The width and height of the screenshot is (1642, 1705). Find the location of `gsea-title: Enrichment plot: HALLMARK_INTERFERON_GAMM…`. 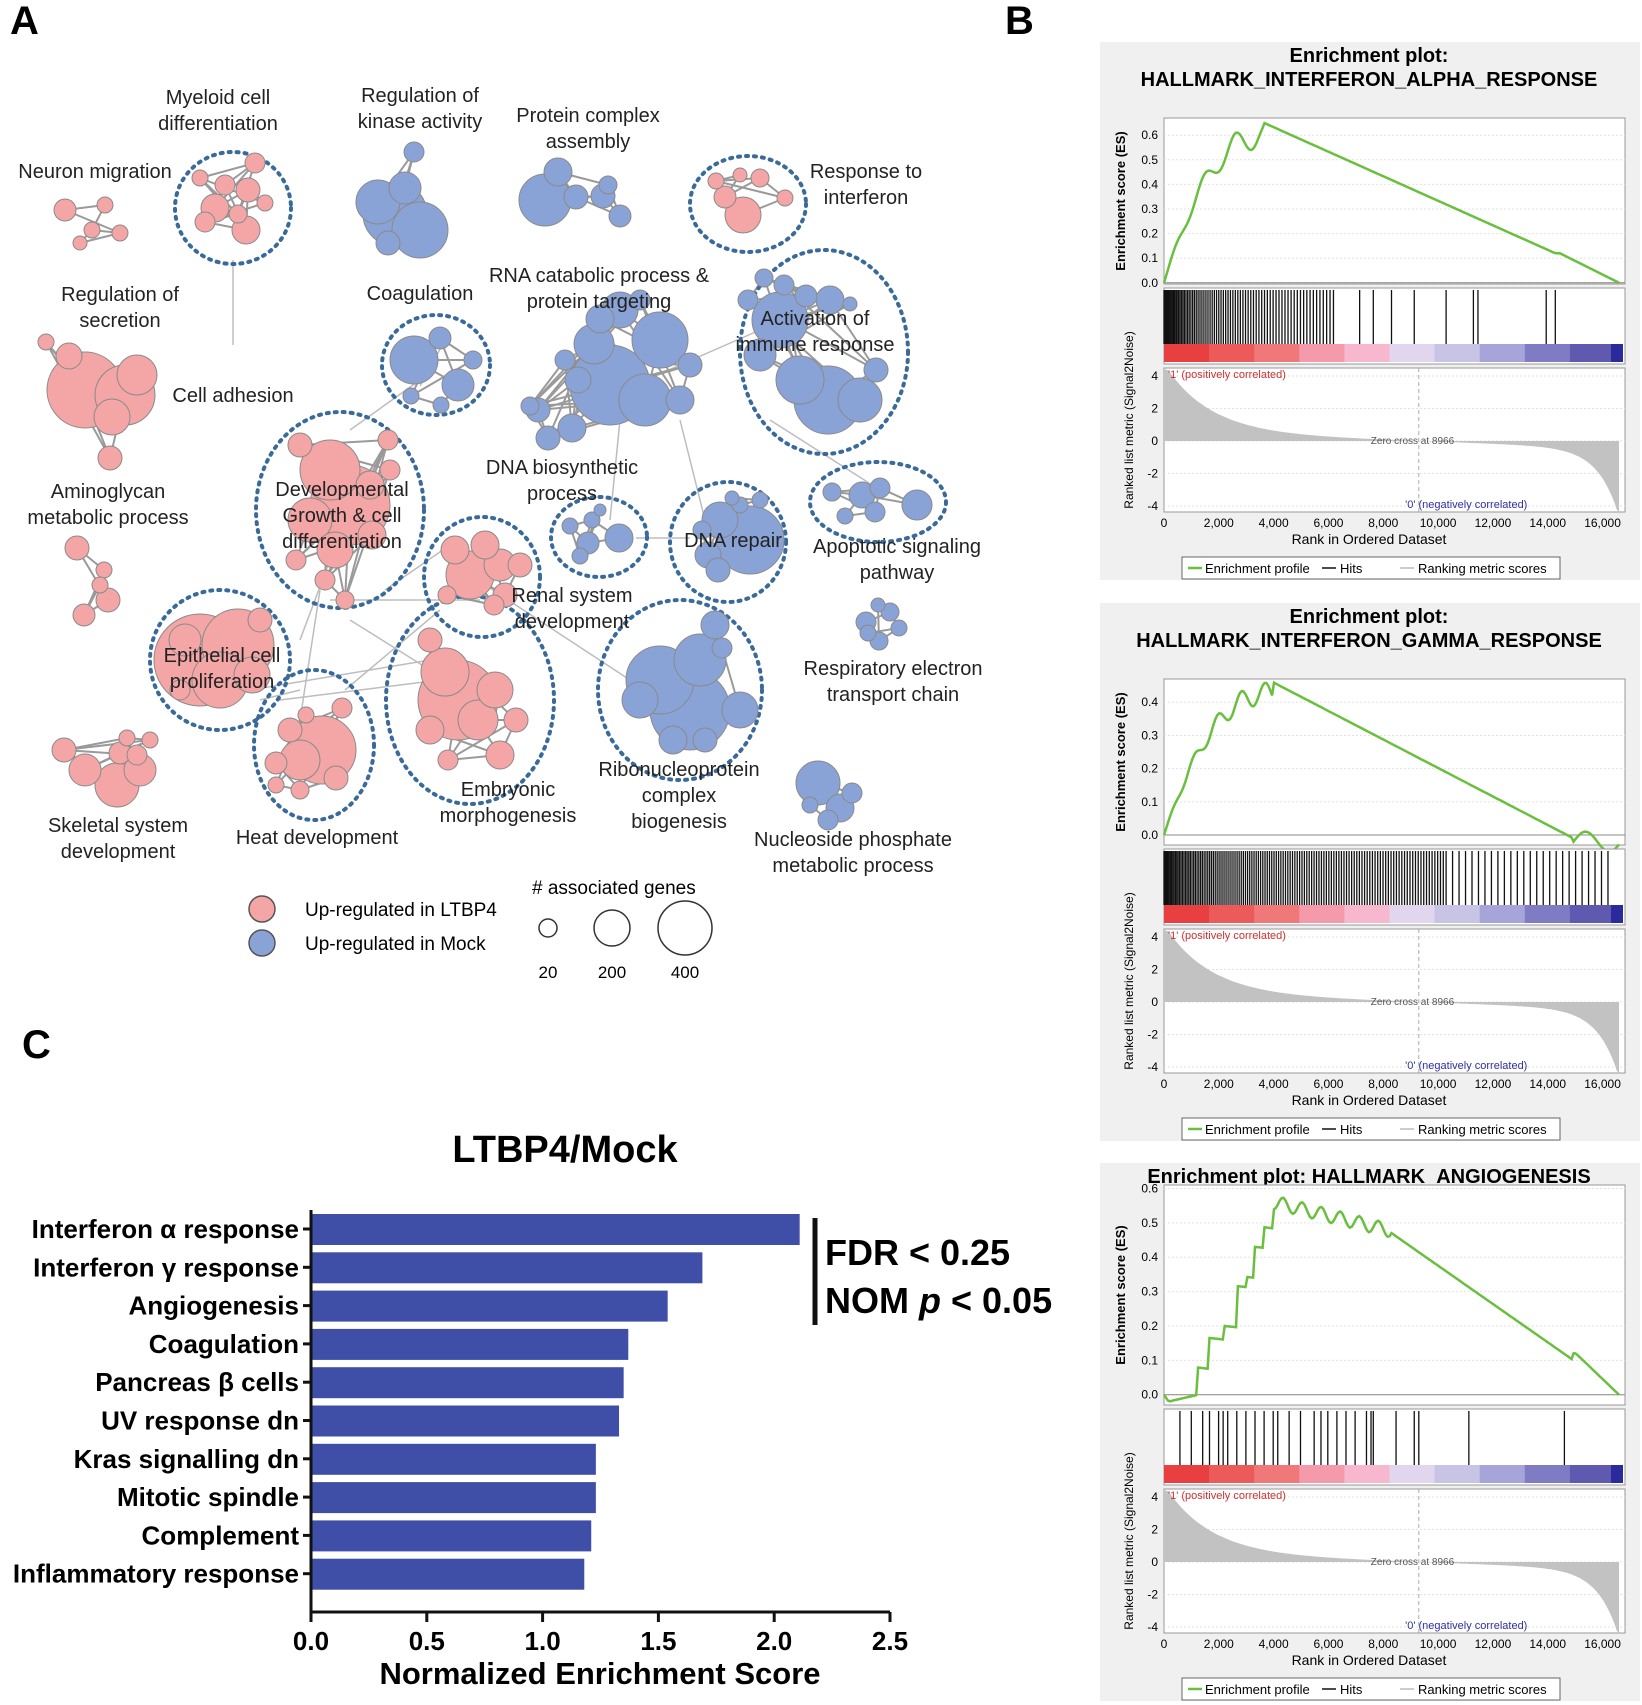

gsea-title: Enrichment plot: HALLMARK_INTERFERON_GAMM… is located at coordinates (1369, 629).